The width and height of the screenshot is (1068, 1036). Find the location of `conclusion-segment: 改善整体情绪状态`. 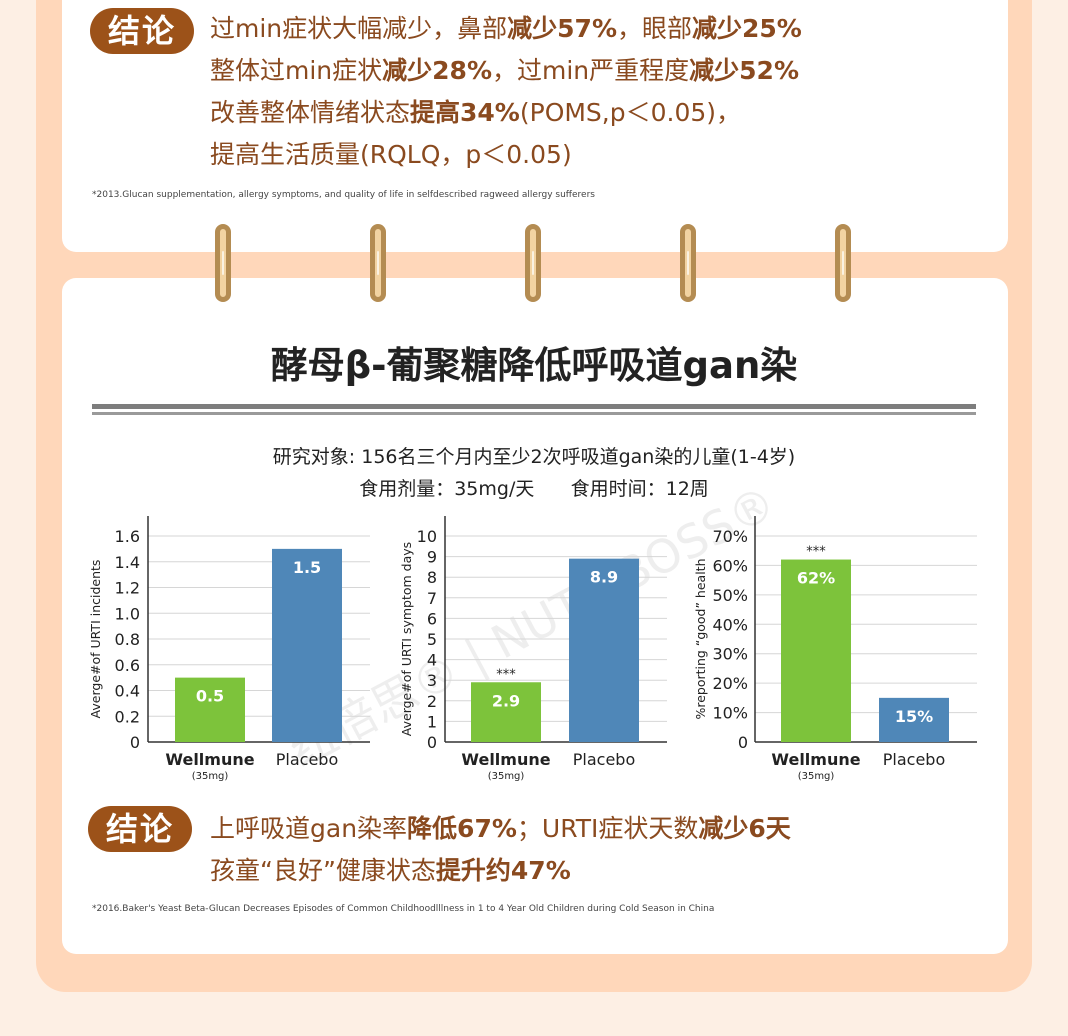

conclusion-segment: 改善整体情绪状态 is located at coordinates (310, 112).